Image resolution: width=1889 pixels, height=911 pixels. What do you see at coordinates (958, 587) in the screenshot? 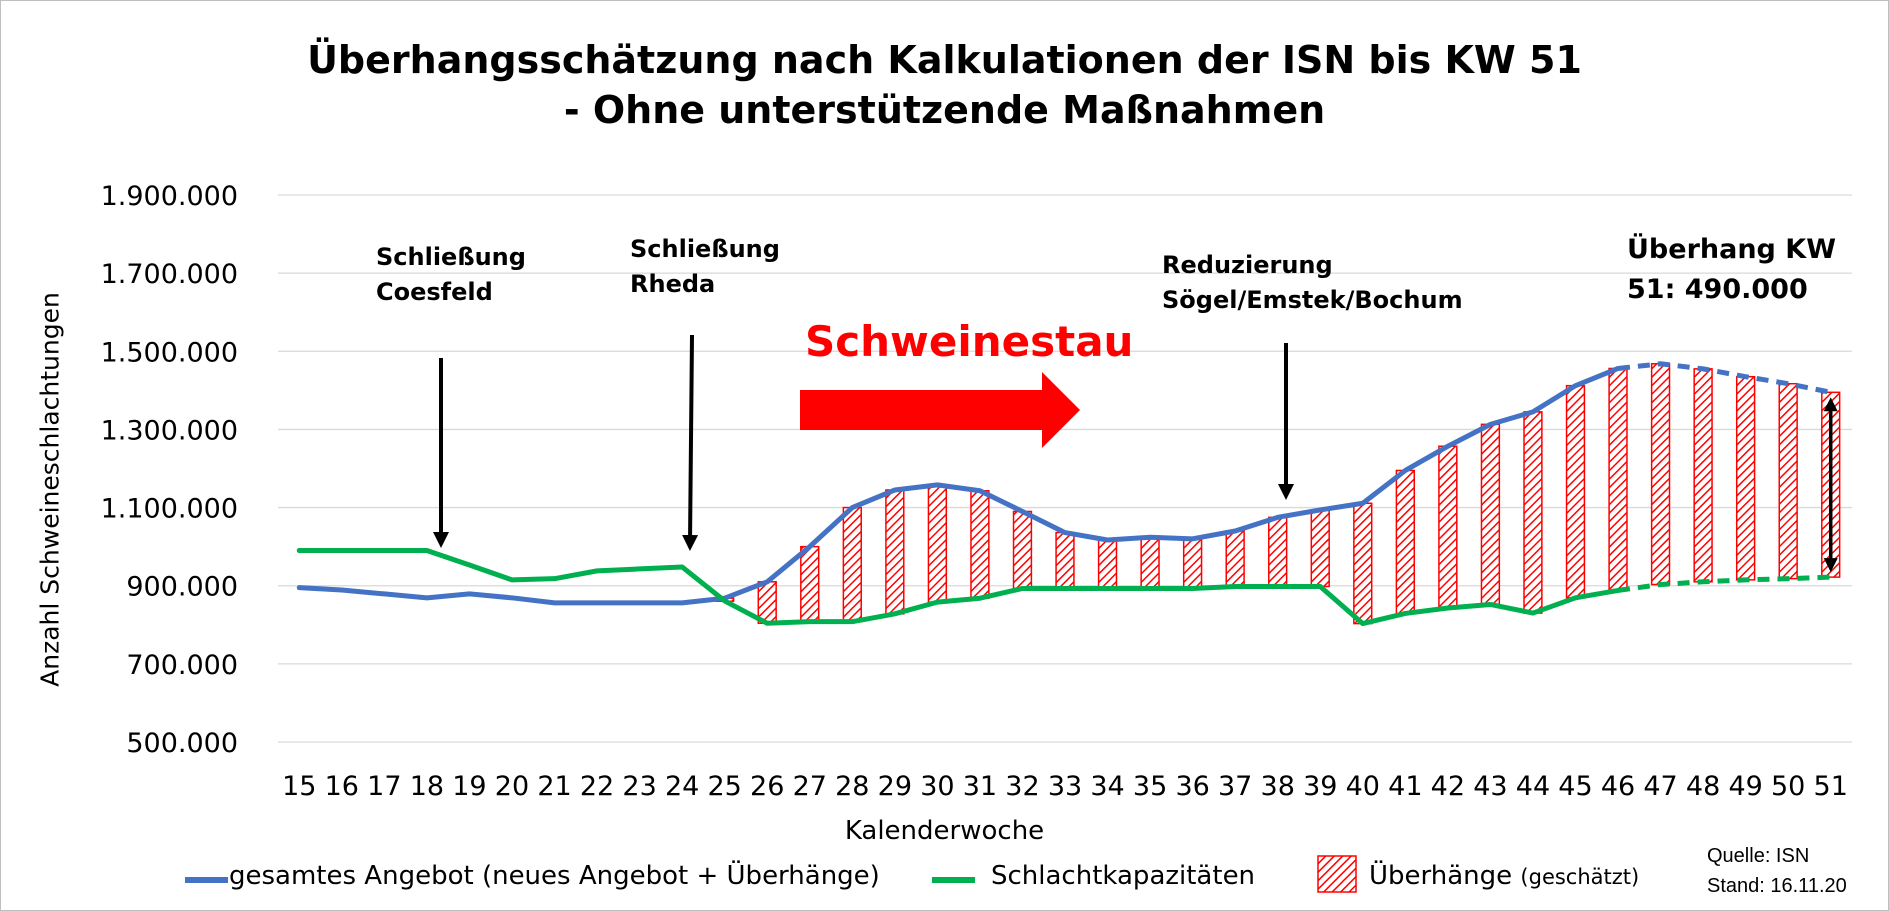
I see `series-line-kapazitaeten` at bounding box center [958, 587].